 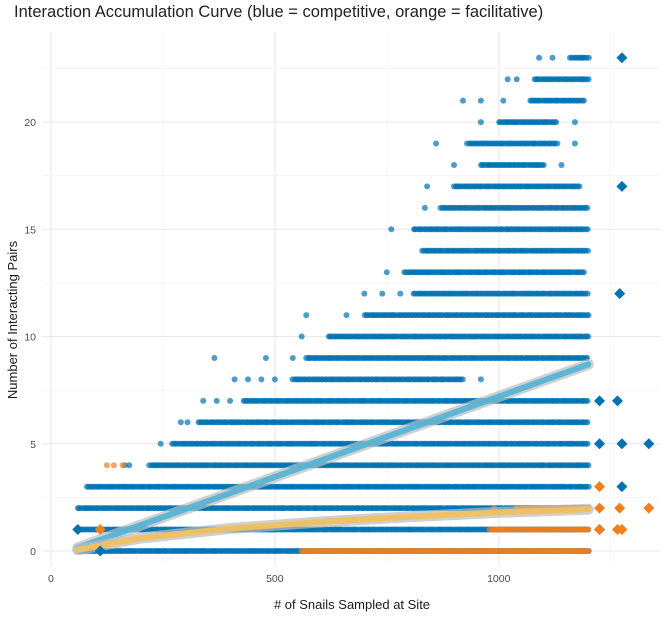 What do you see at coordinates (33, 445) in the screenshot?
I see `y-tick-label: 5` at bounding box center [33, 445].